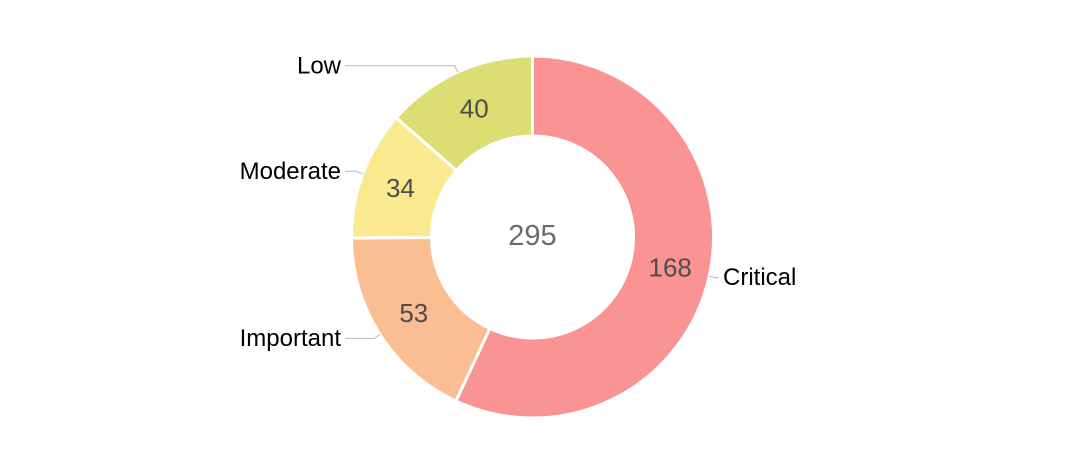 The width and height of the screenshot is (1068, 469). I want to click on slice-value-moderate: 34, so click(400, 188).